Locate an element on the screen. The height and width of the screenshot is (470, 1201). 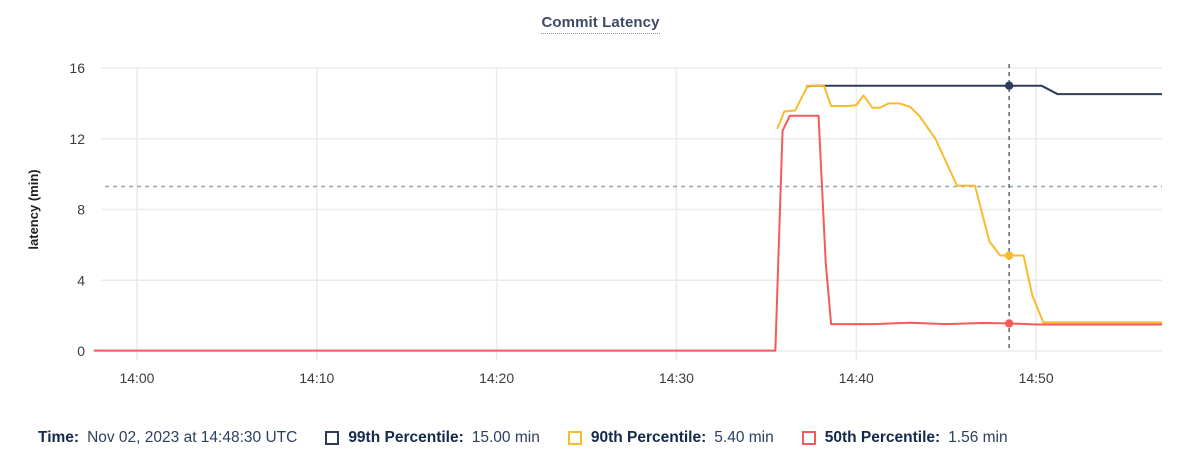
page-title: Commit Latency is located at coordinates (600, 24).